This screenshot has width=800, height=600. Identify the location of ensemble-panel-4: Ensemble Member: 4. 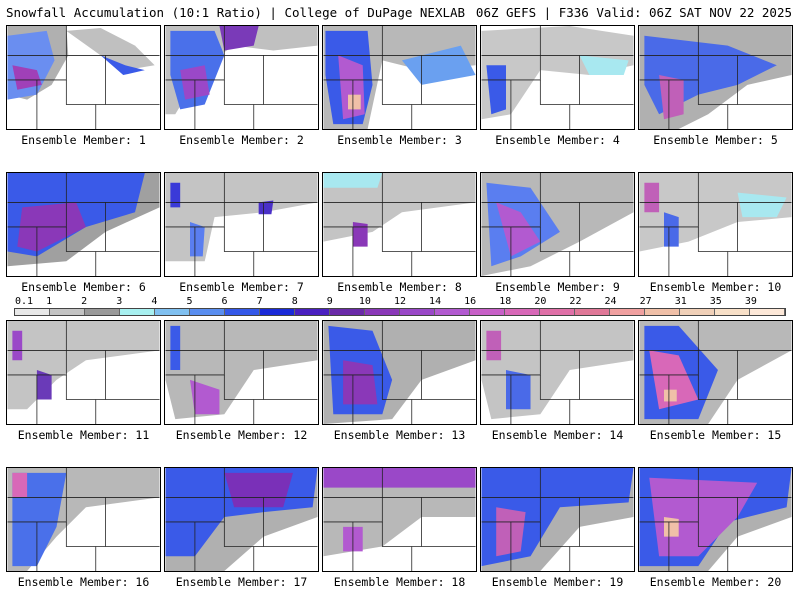
(557, 86).